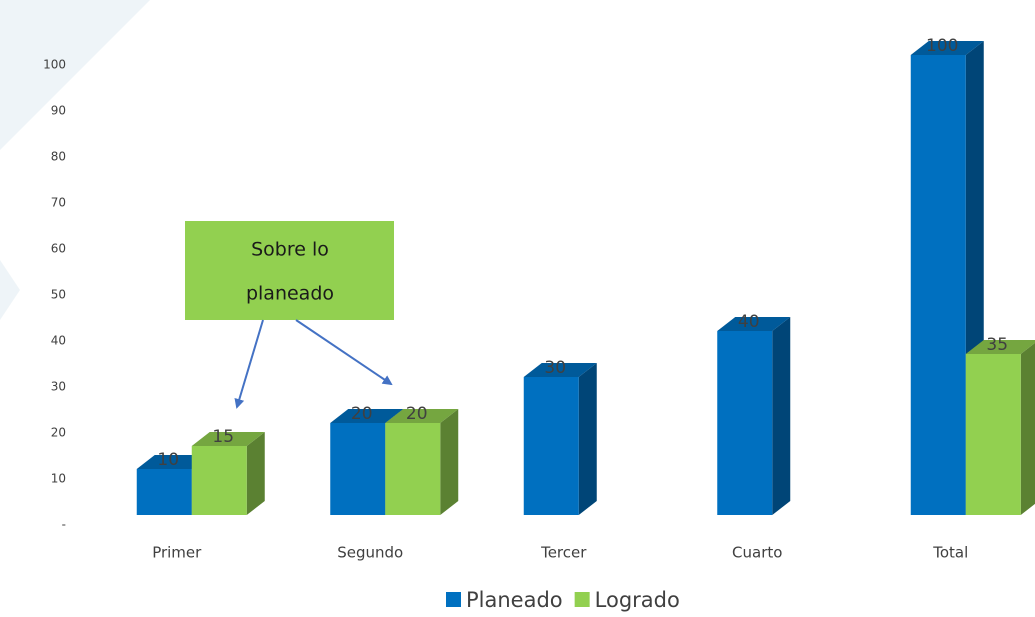 This screenshot has width=1035, height=617. What do you see at coordinates (58, 479) in the screenshot?
I see `y-tick-label: 10` at bounding box center [58, 479].